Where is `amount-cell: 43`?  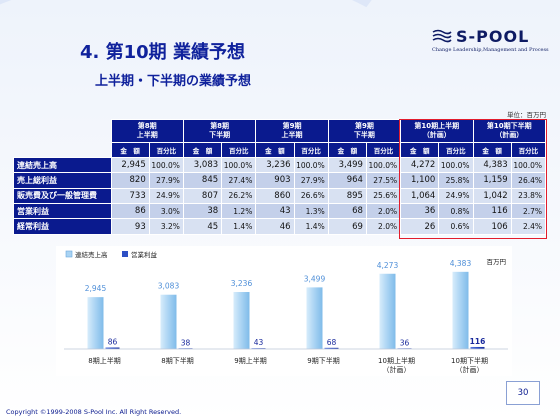 amount-cell: 43 is located at coordinates (275, 211).